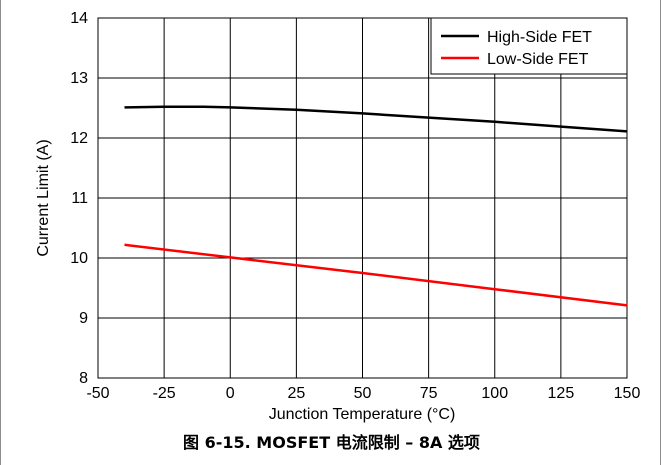 Image resolution: width=661 pixels, height=465 pixels. I want to click on x-axis-label: Junction Temperature (°C), so click(362, 414).